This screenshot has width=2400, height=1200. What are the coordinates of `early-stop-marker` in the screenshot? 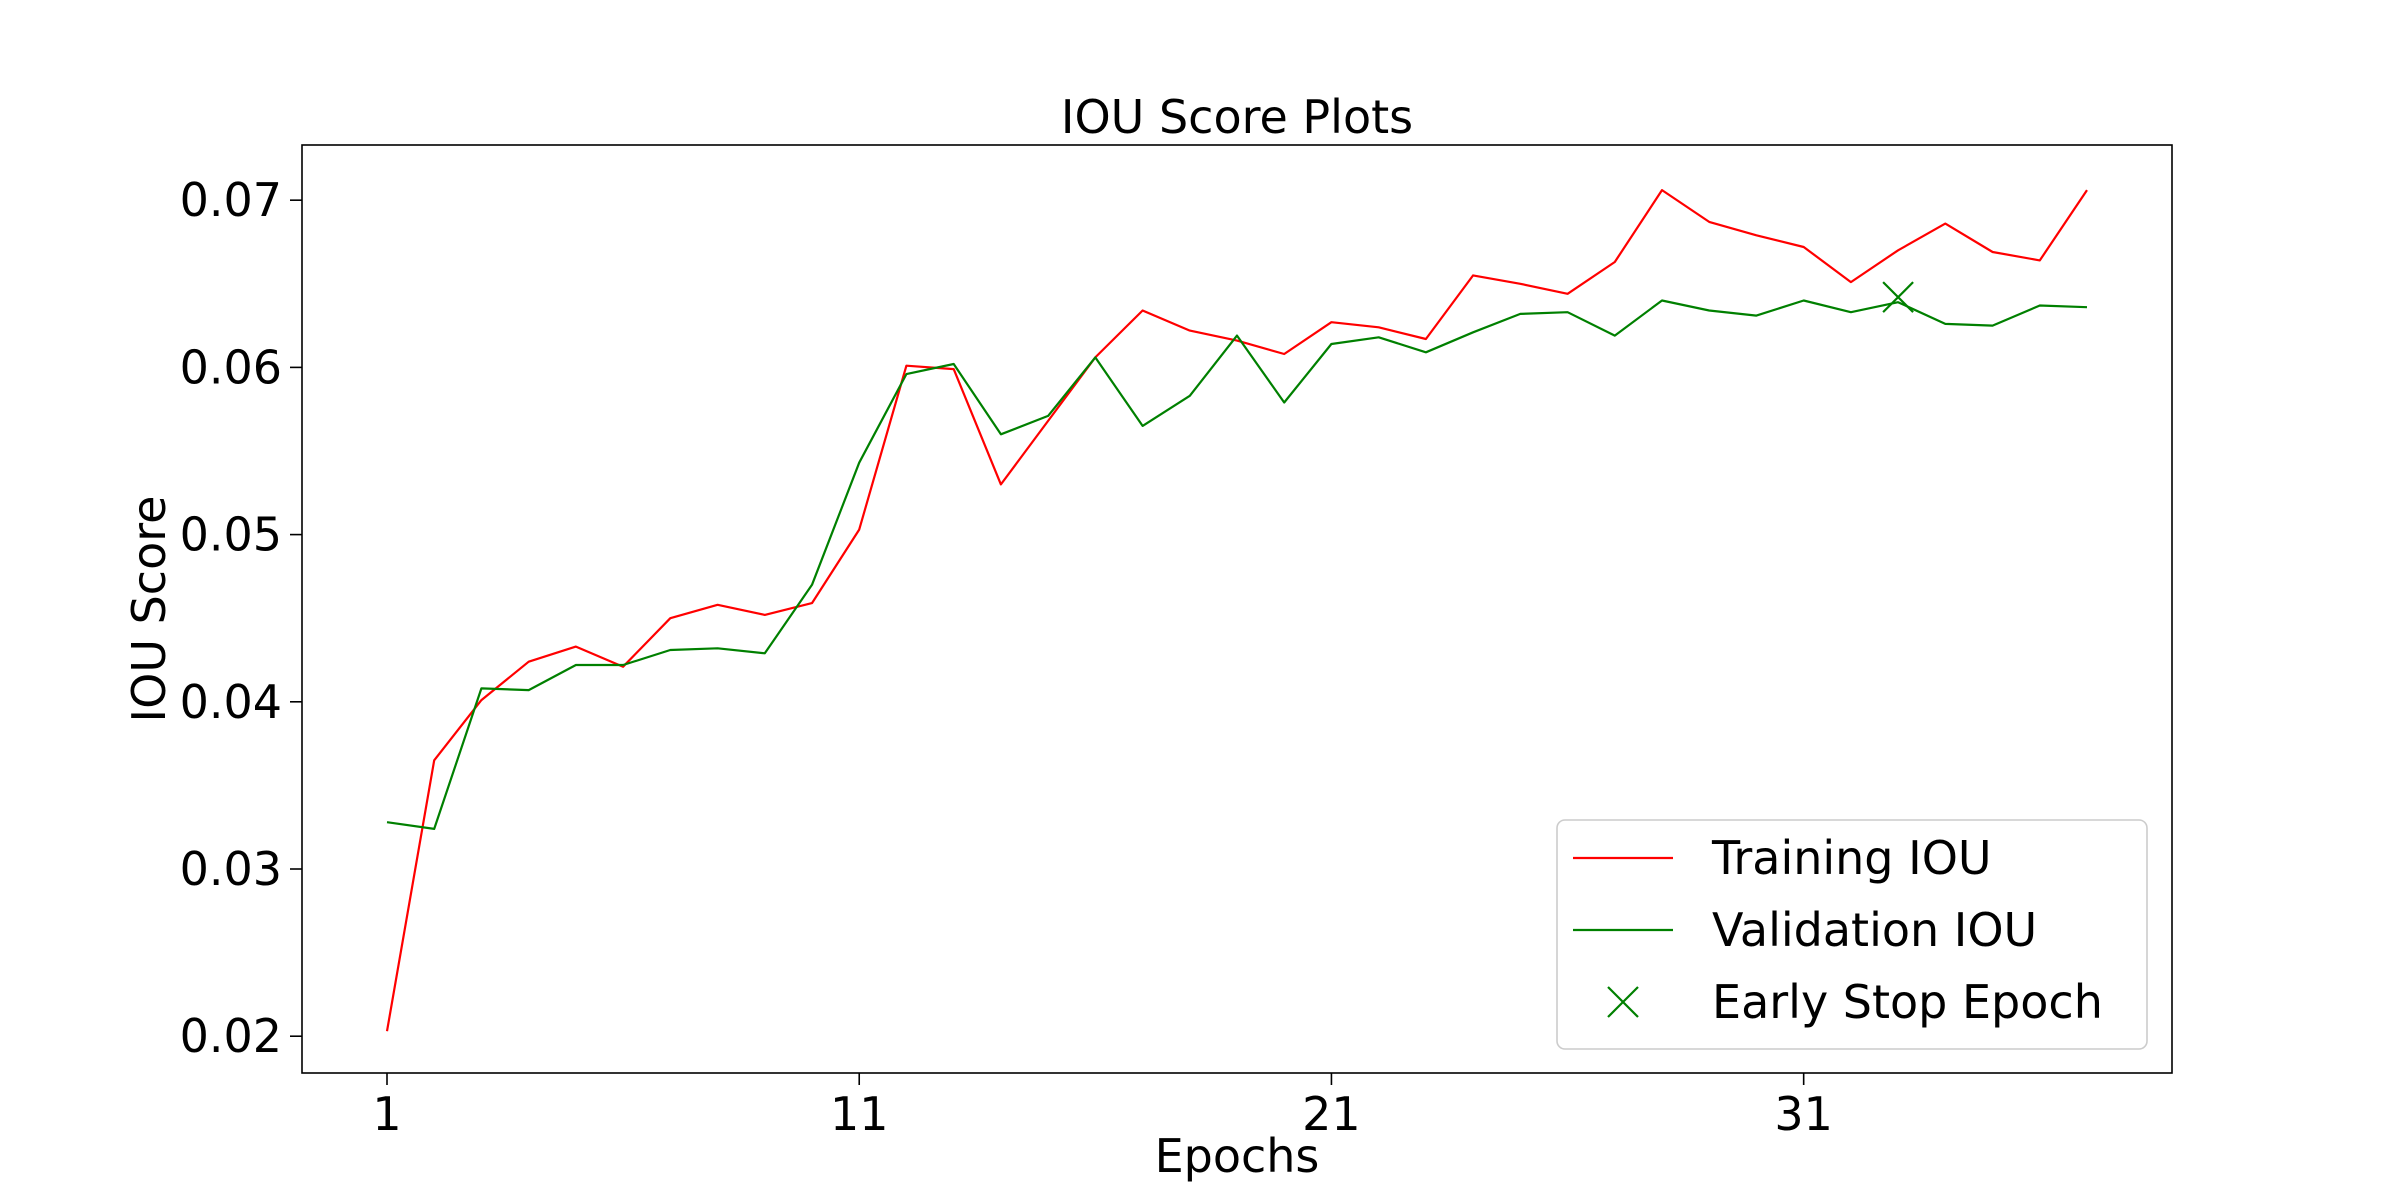 It's located at (1898, 297).